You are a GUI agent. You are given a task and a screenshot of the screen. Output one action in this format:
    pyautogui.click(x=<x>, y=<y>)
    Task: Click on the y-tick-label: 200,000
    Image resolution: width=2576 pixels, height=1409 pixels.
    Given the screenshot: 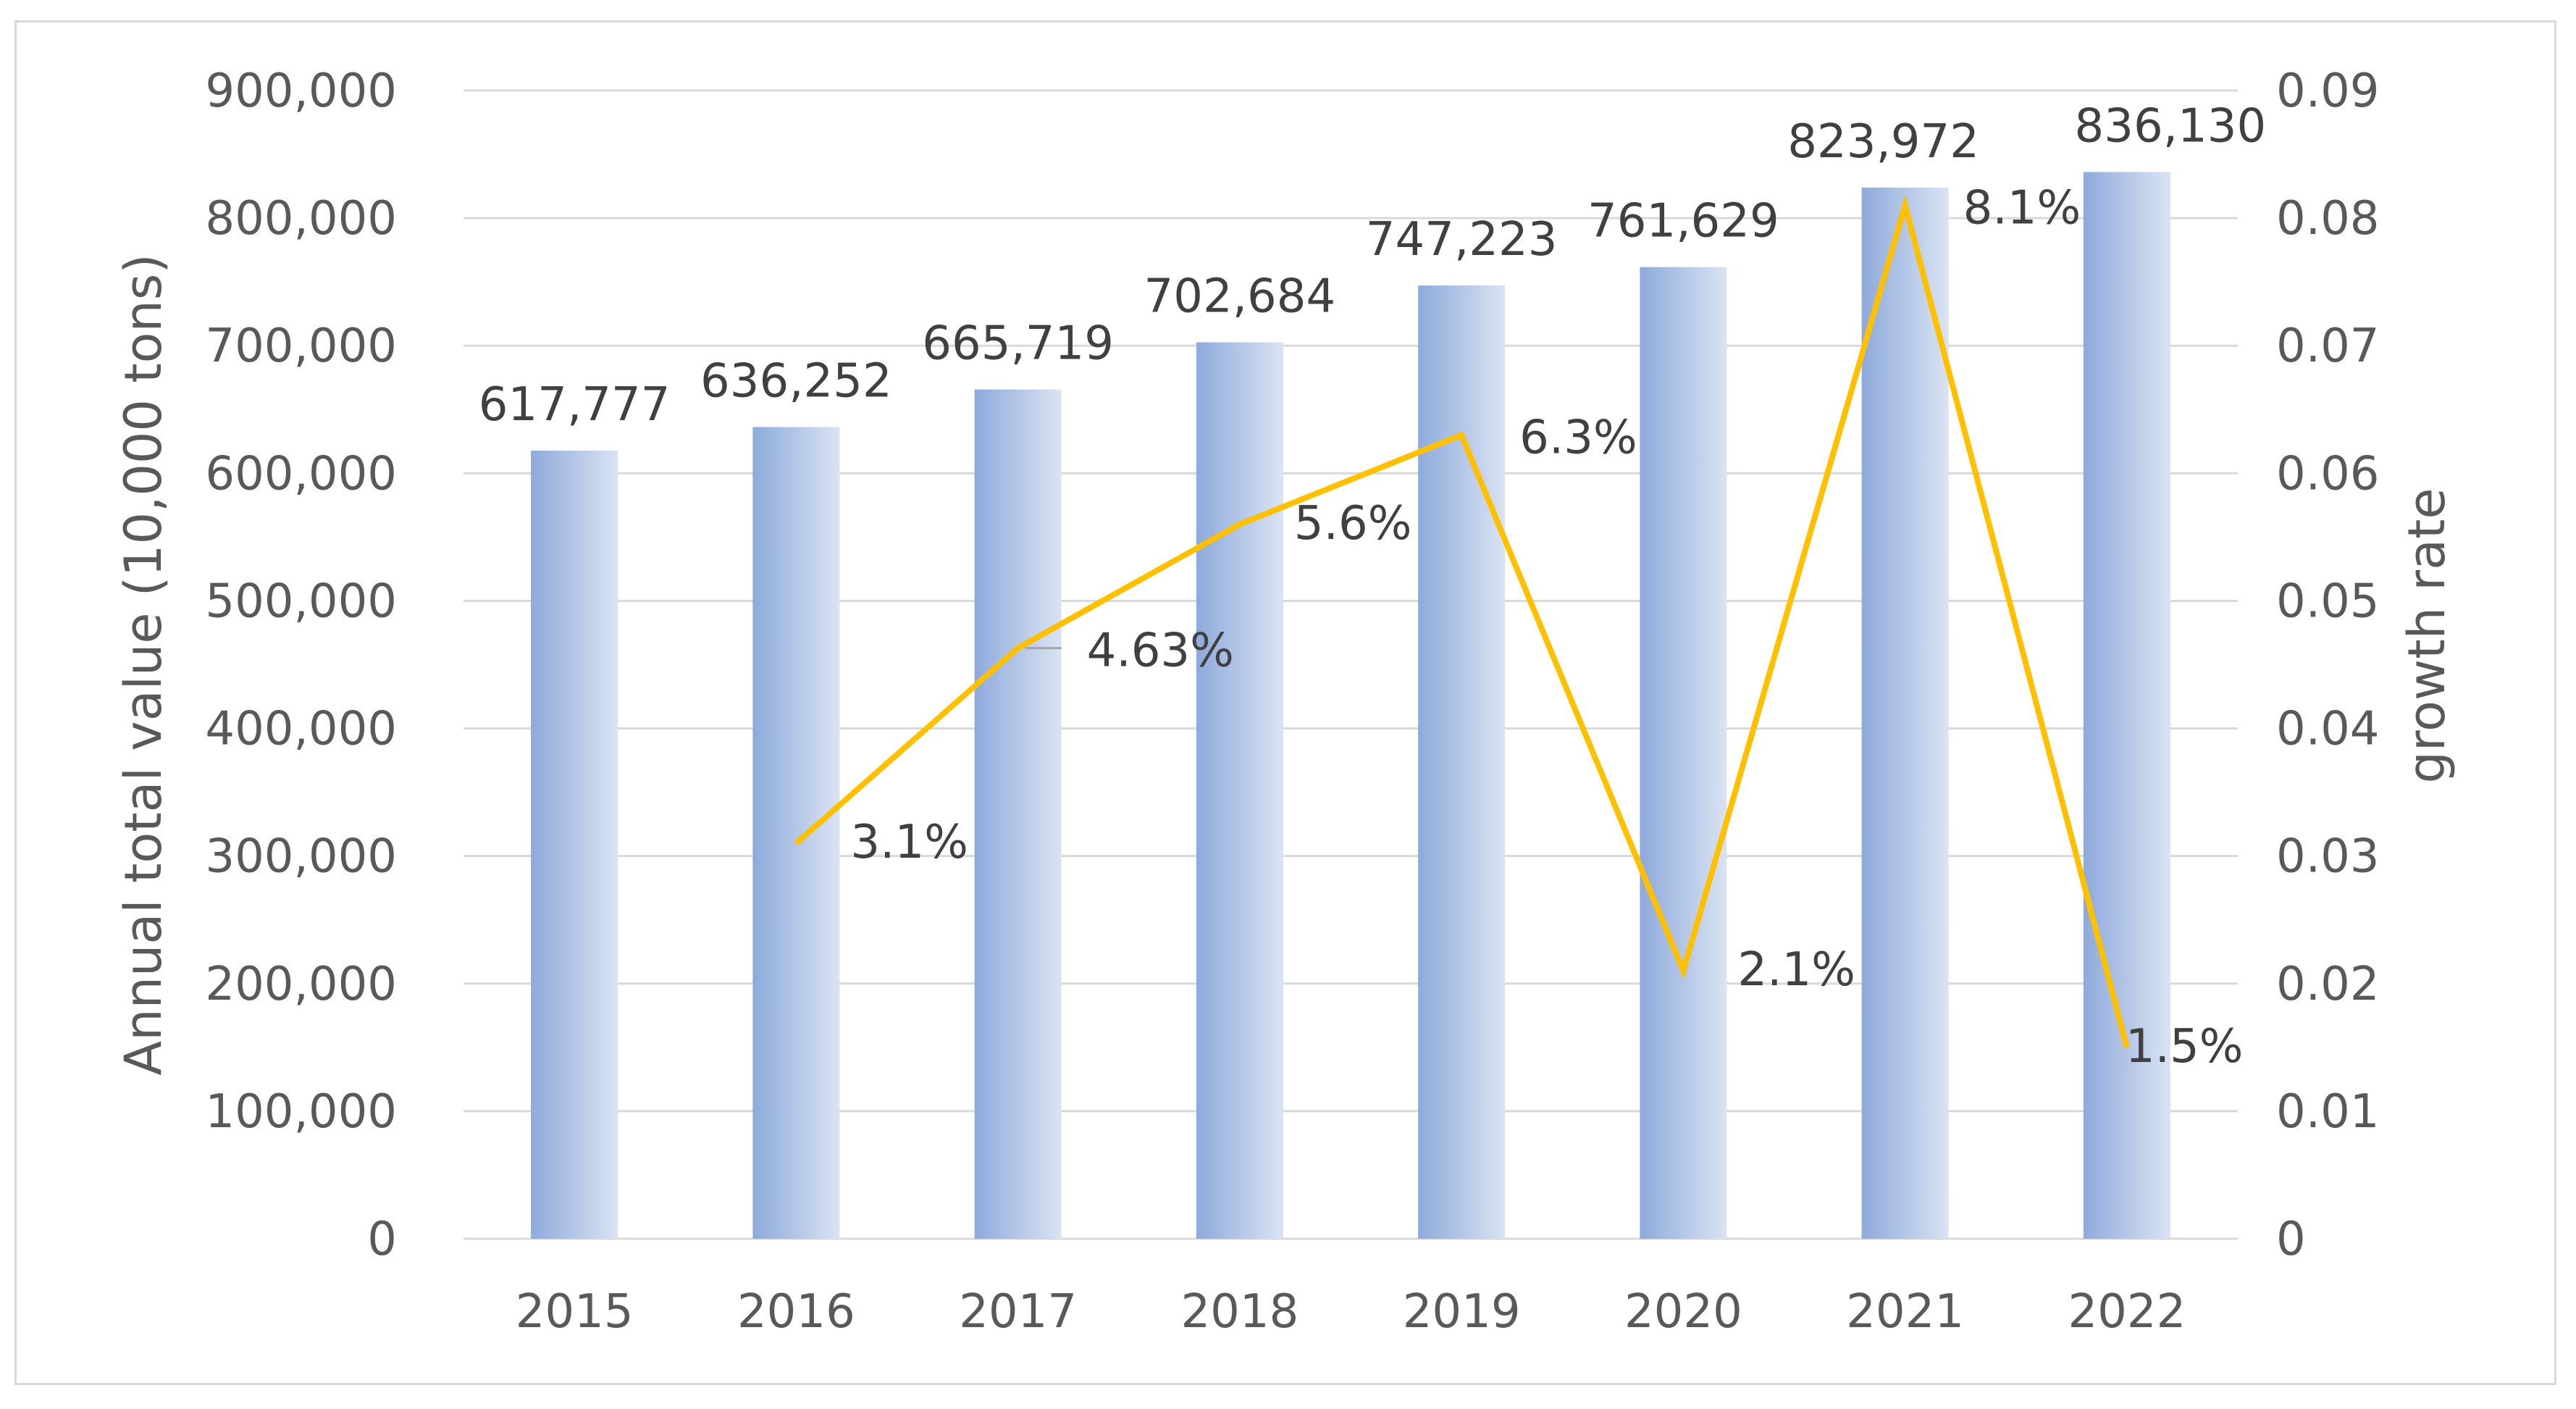 What is the action you would take?
    pyautogui.click(x=301, y=984)
    